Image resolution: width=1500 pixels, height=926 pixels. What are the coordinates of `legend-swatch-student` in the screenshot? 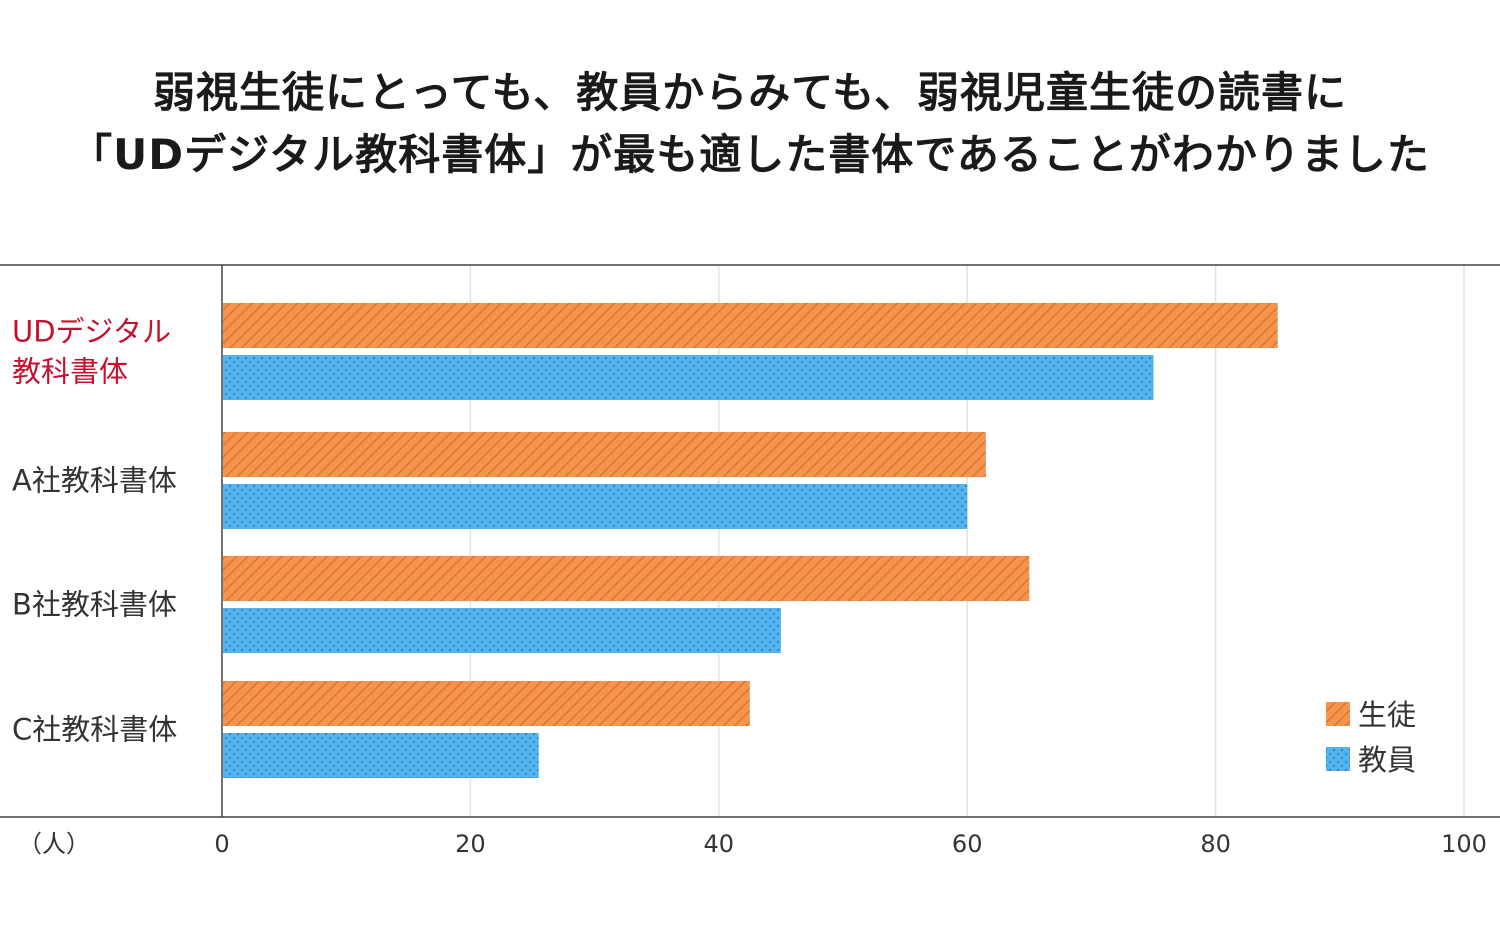 It's located at (1338, 714).